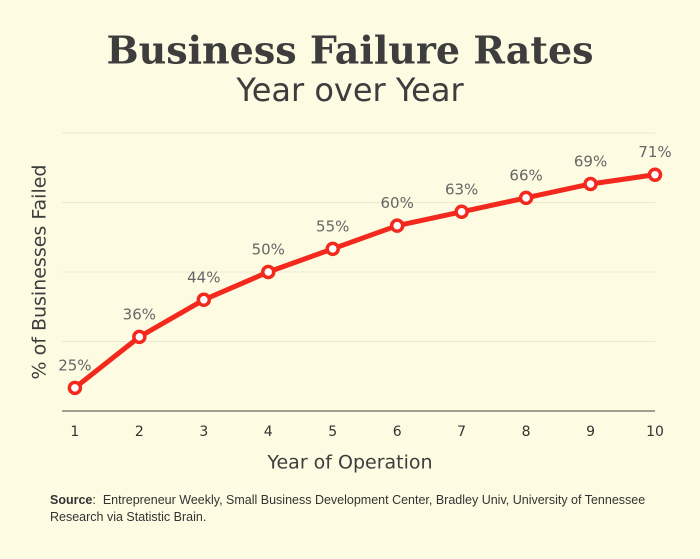 This screenshot has width=700, height=559. Describe the element at coordinates (139, 314) in the screenshot. I see `data-label: 36%` at that location.